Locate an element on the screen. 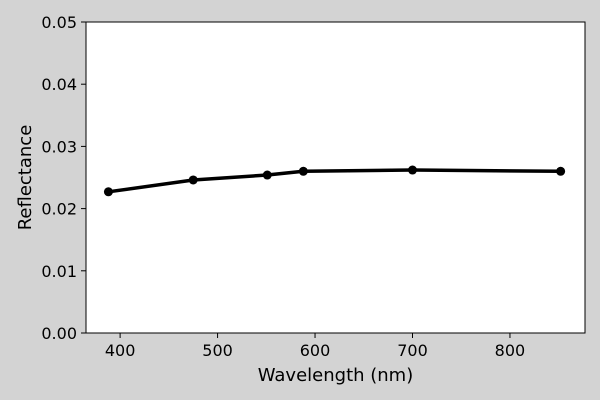 The image size is (600, 400). series-layer is located at coordinates (334, 181).